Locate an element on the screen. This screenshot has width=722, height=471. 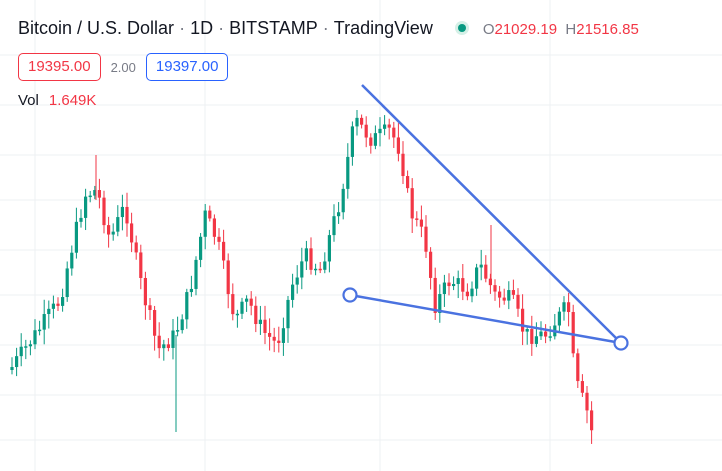
buy-price-button: 19397.00 is located at coordinates (187, 67).